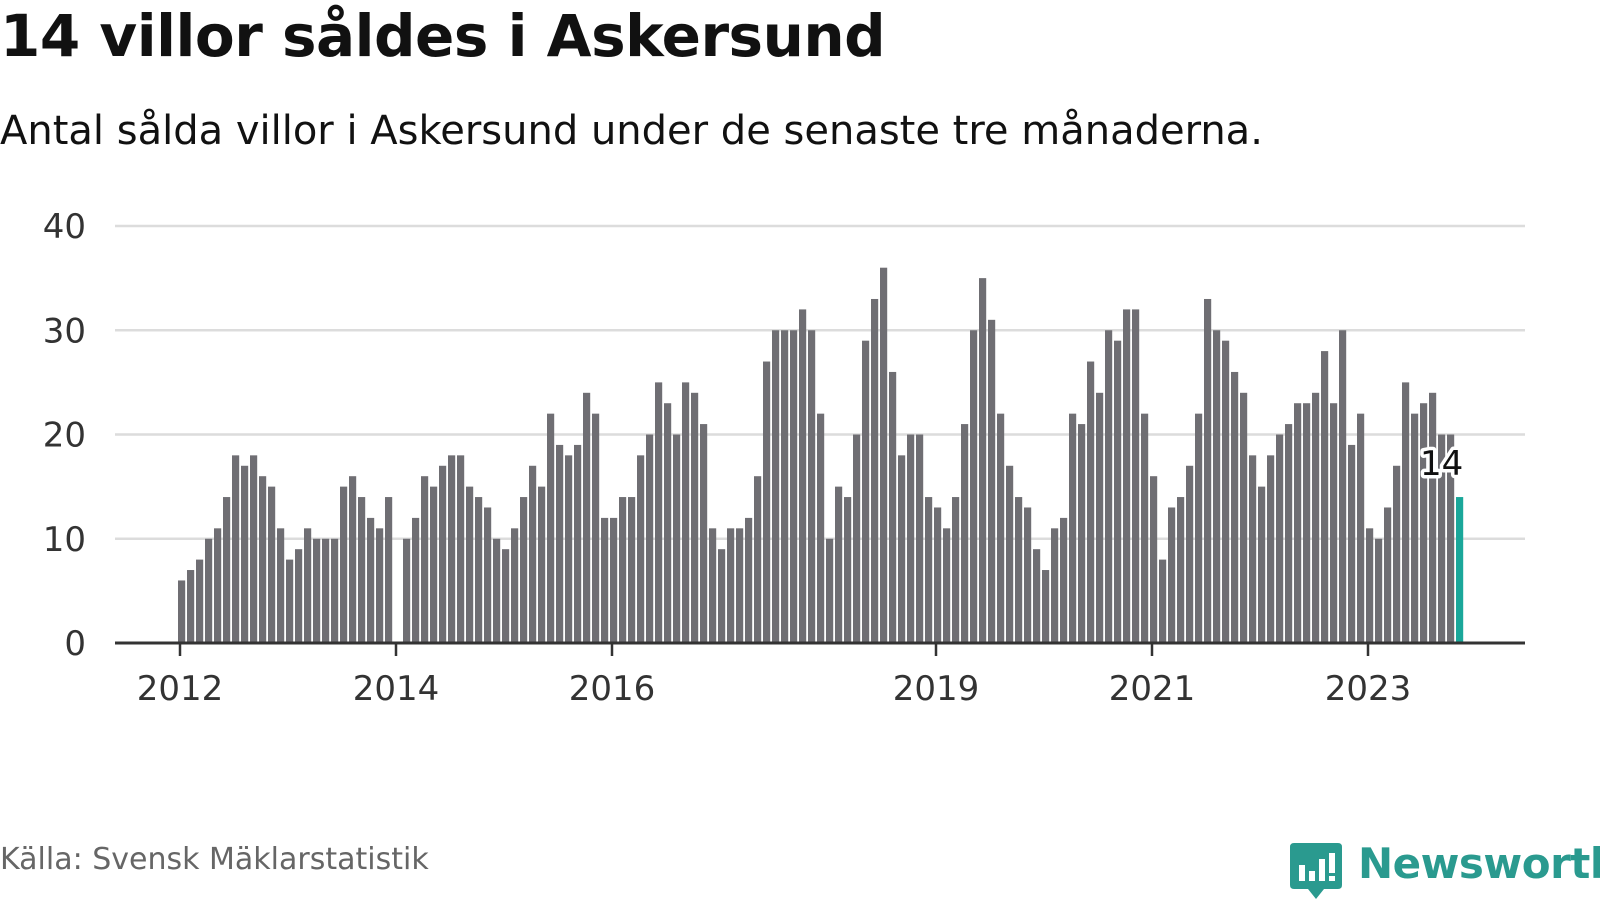 Image resolution: width=1600 pixels, height=901 pixels. I want to click on y-axis-labels: 0 10 20 30 40, so click(64, 435).